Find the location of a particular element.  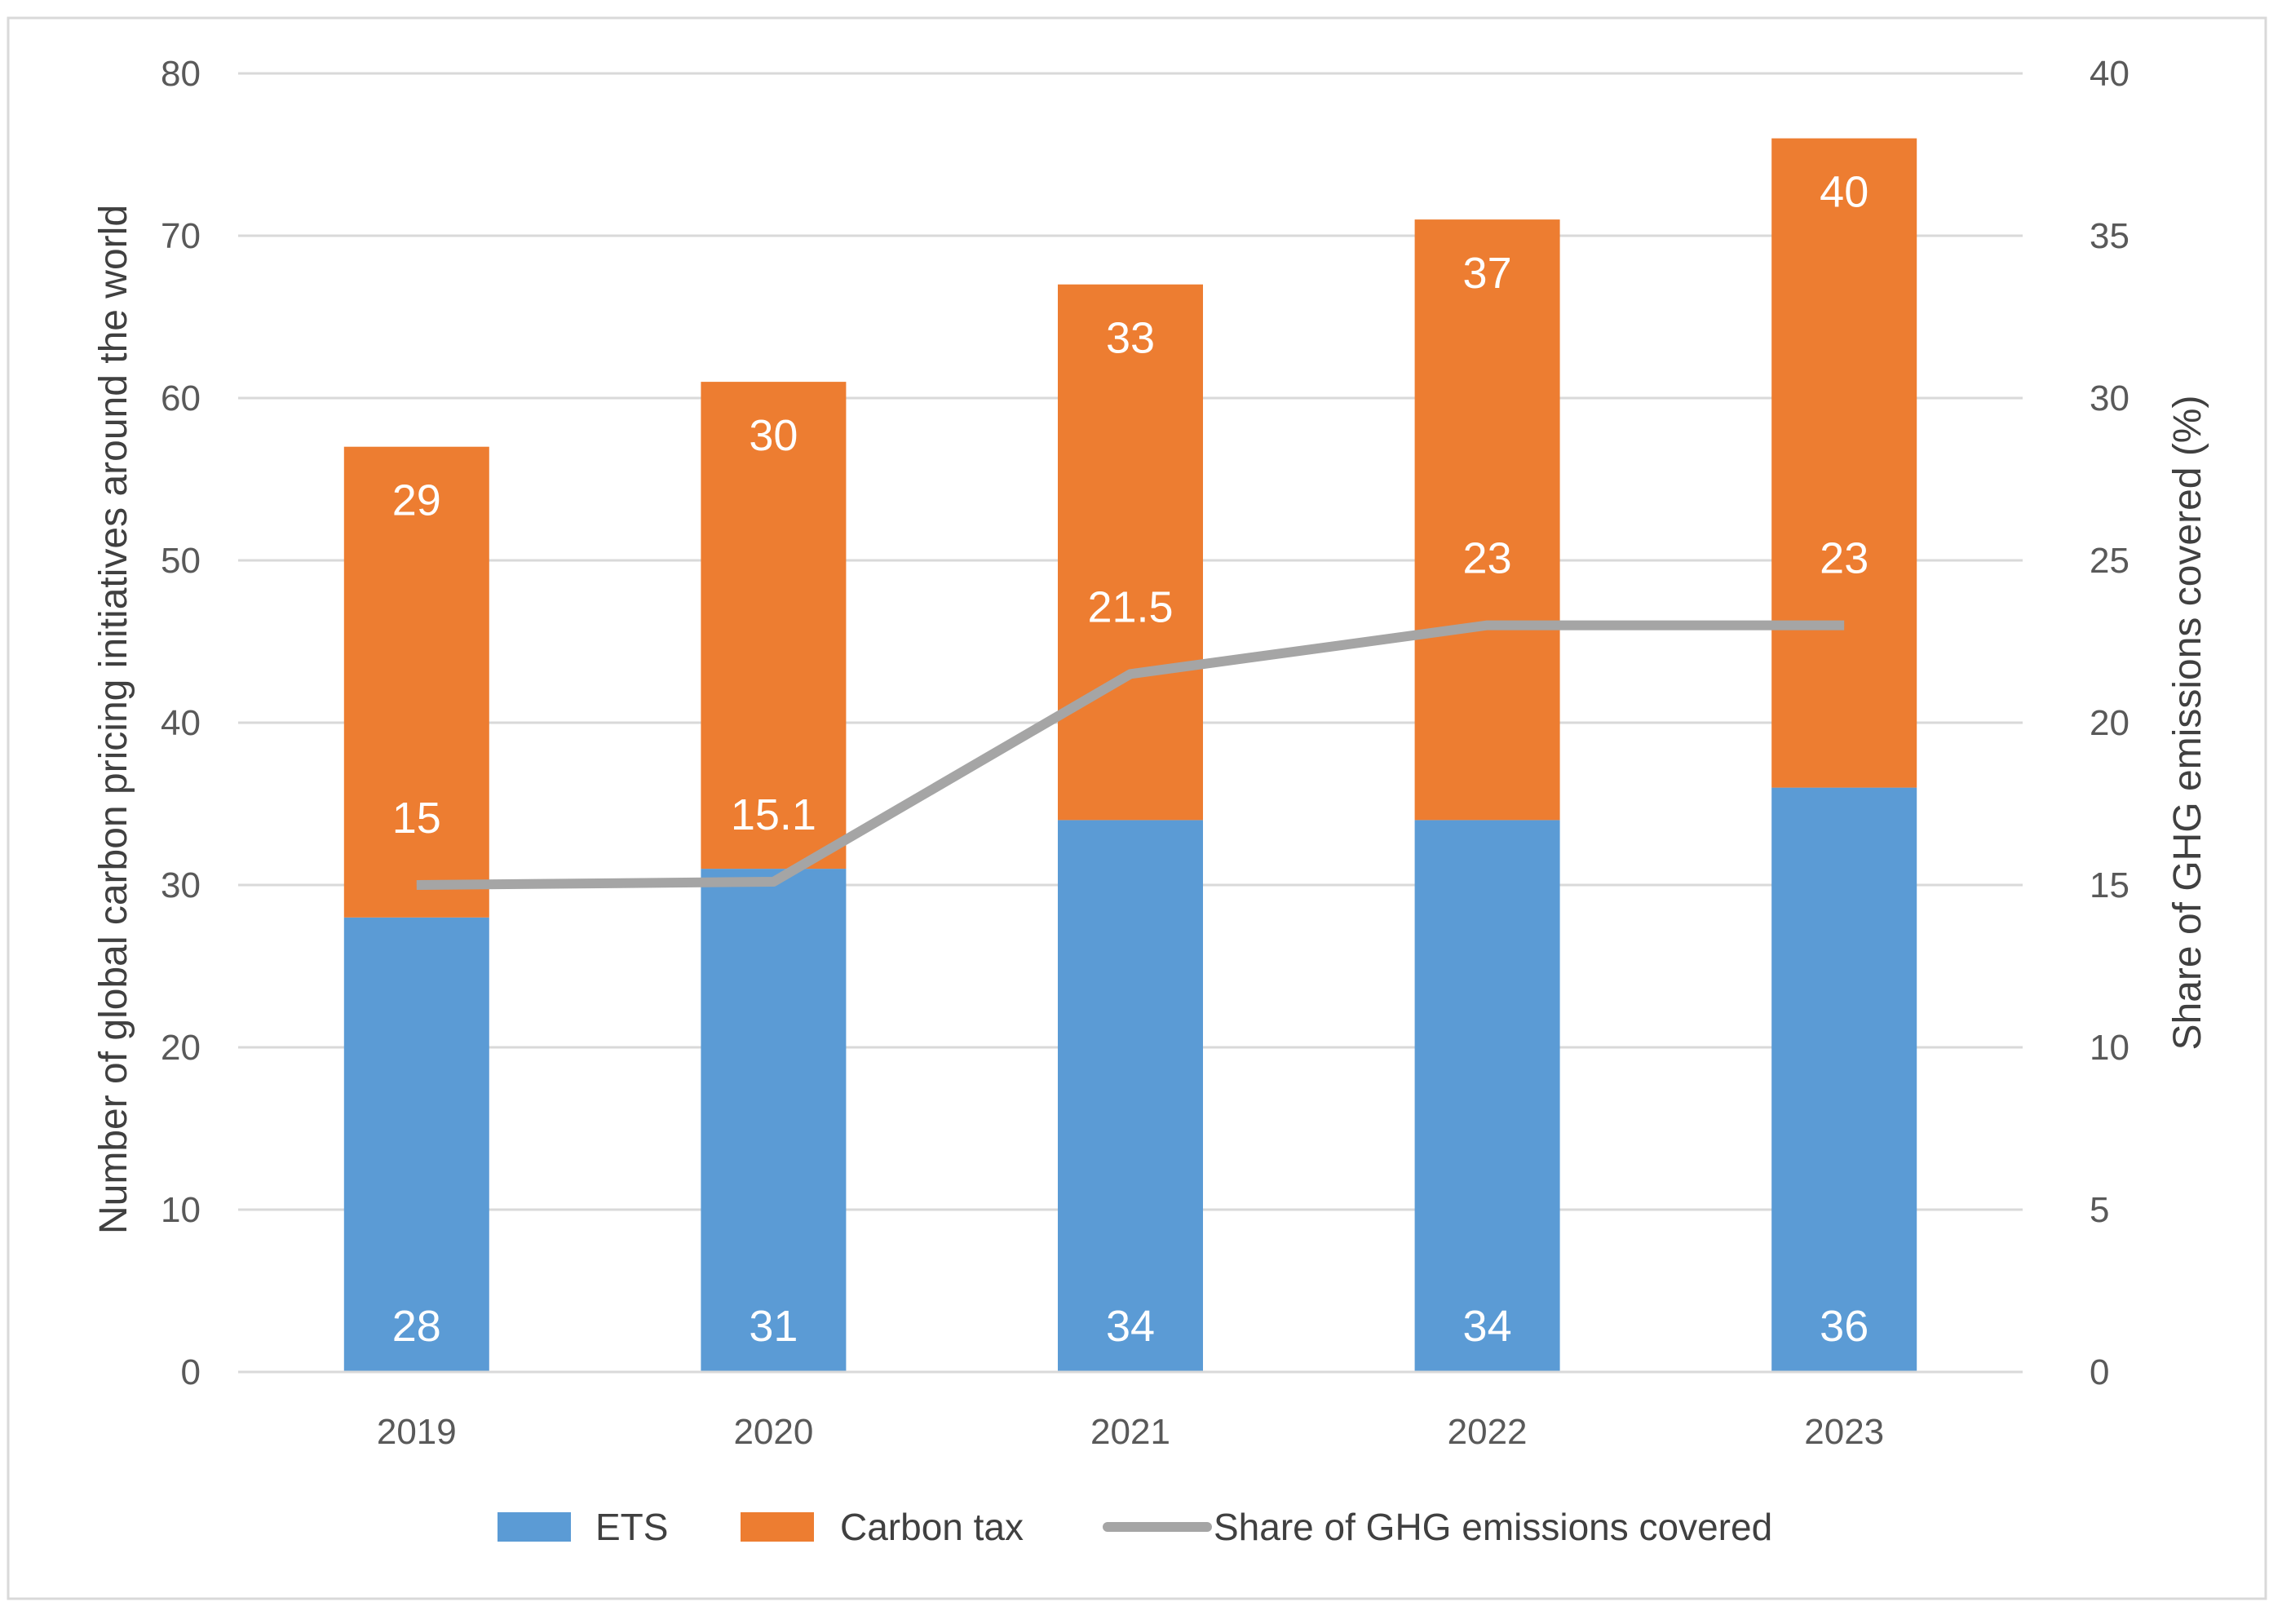

y-tick-label: 0 is located at coordinates (191, 1372).